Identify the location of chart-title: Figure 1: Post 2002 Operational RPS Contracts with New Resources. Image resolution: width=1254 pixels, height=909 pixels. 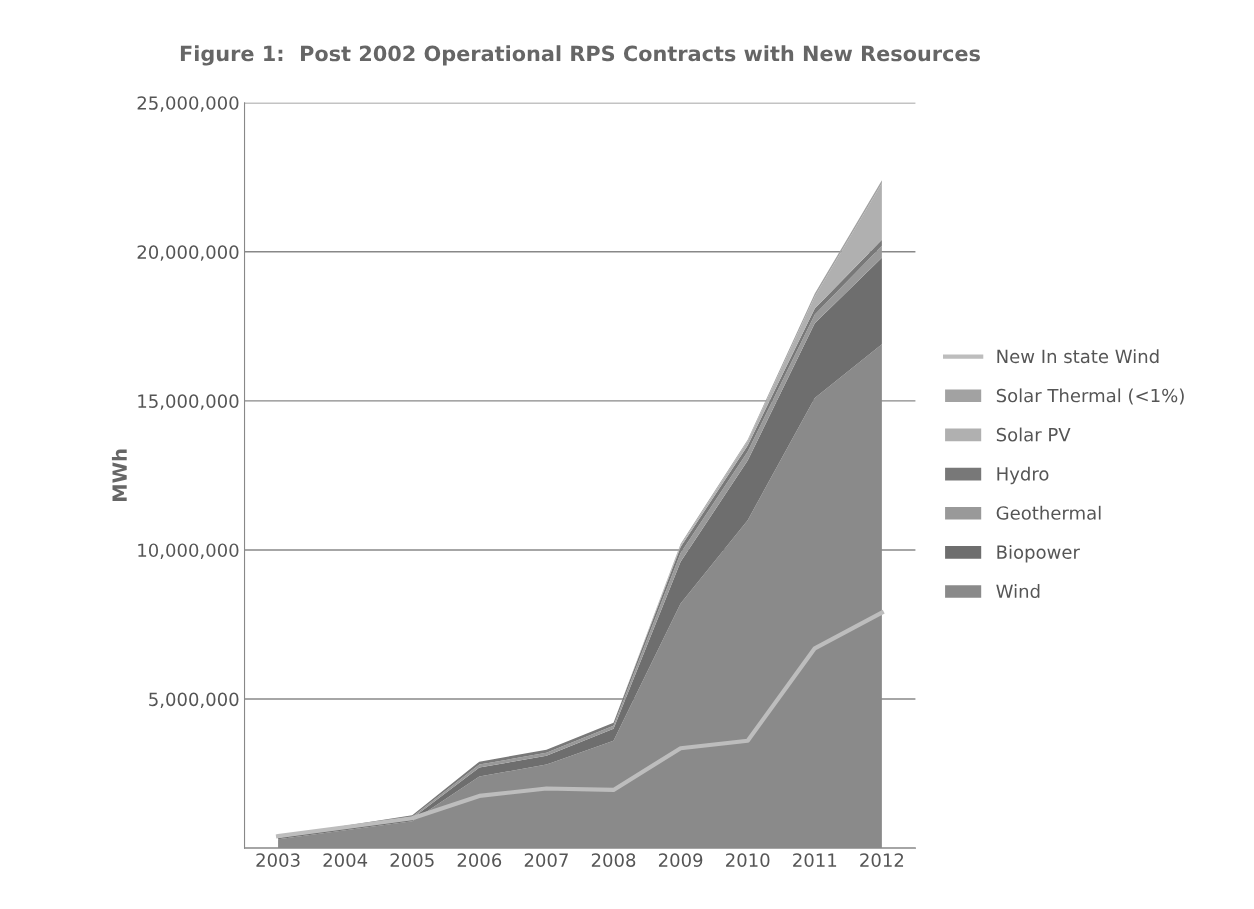
(580, 55).